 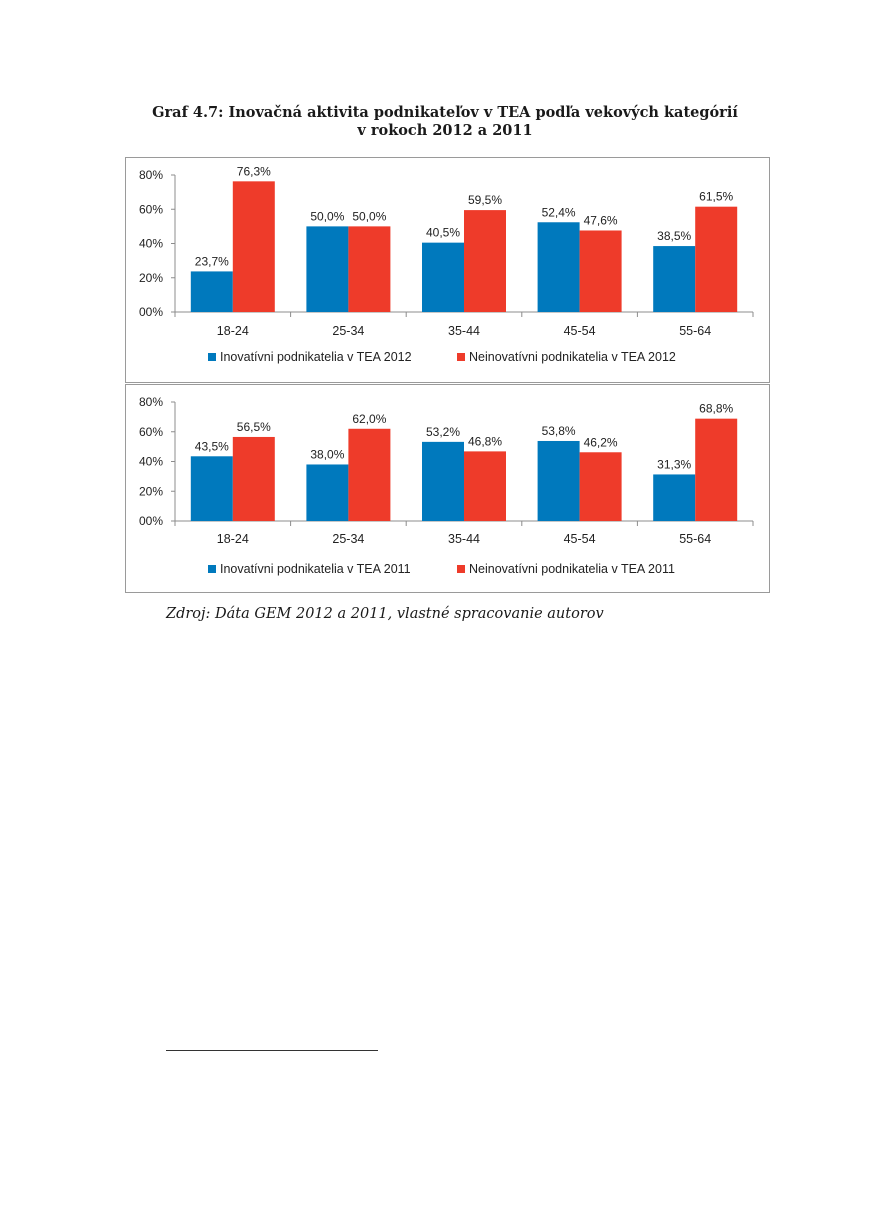 What do you see at coordinates (572, 357) in the screenshot?
I see `legend-label: Neinovatívni podnikatelia v TEA 2012` at bounding box center [572, 357].